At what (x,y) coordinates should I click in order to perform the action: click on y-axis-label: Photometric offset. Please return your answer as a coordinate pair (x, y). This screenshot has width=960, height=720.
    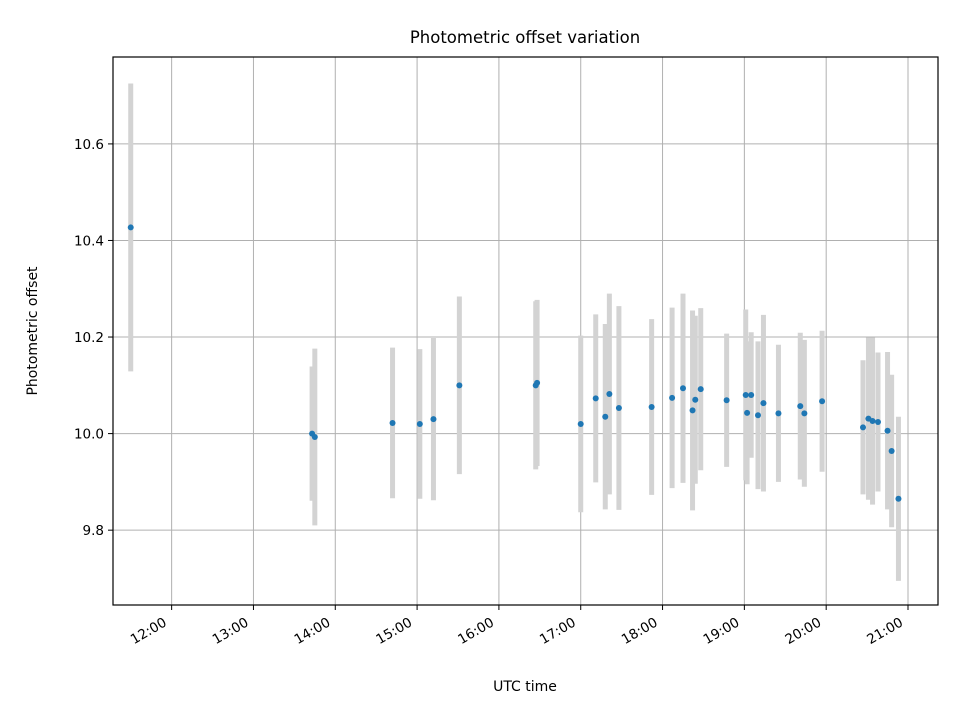
    Looking at the image, I should click on (33, 331).